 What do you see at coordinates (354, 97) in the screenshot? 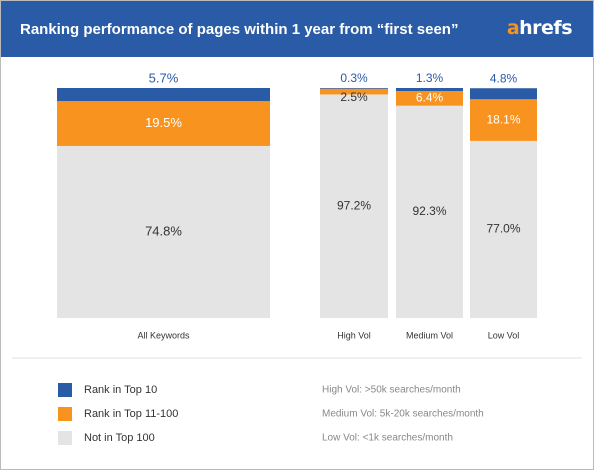
I see `data-label: 2.5%` at bounding box center [354, 97].